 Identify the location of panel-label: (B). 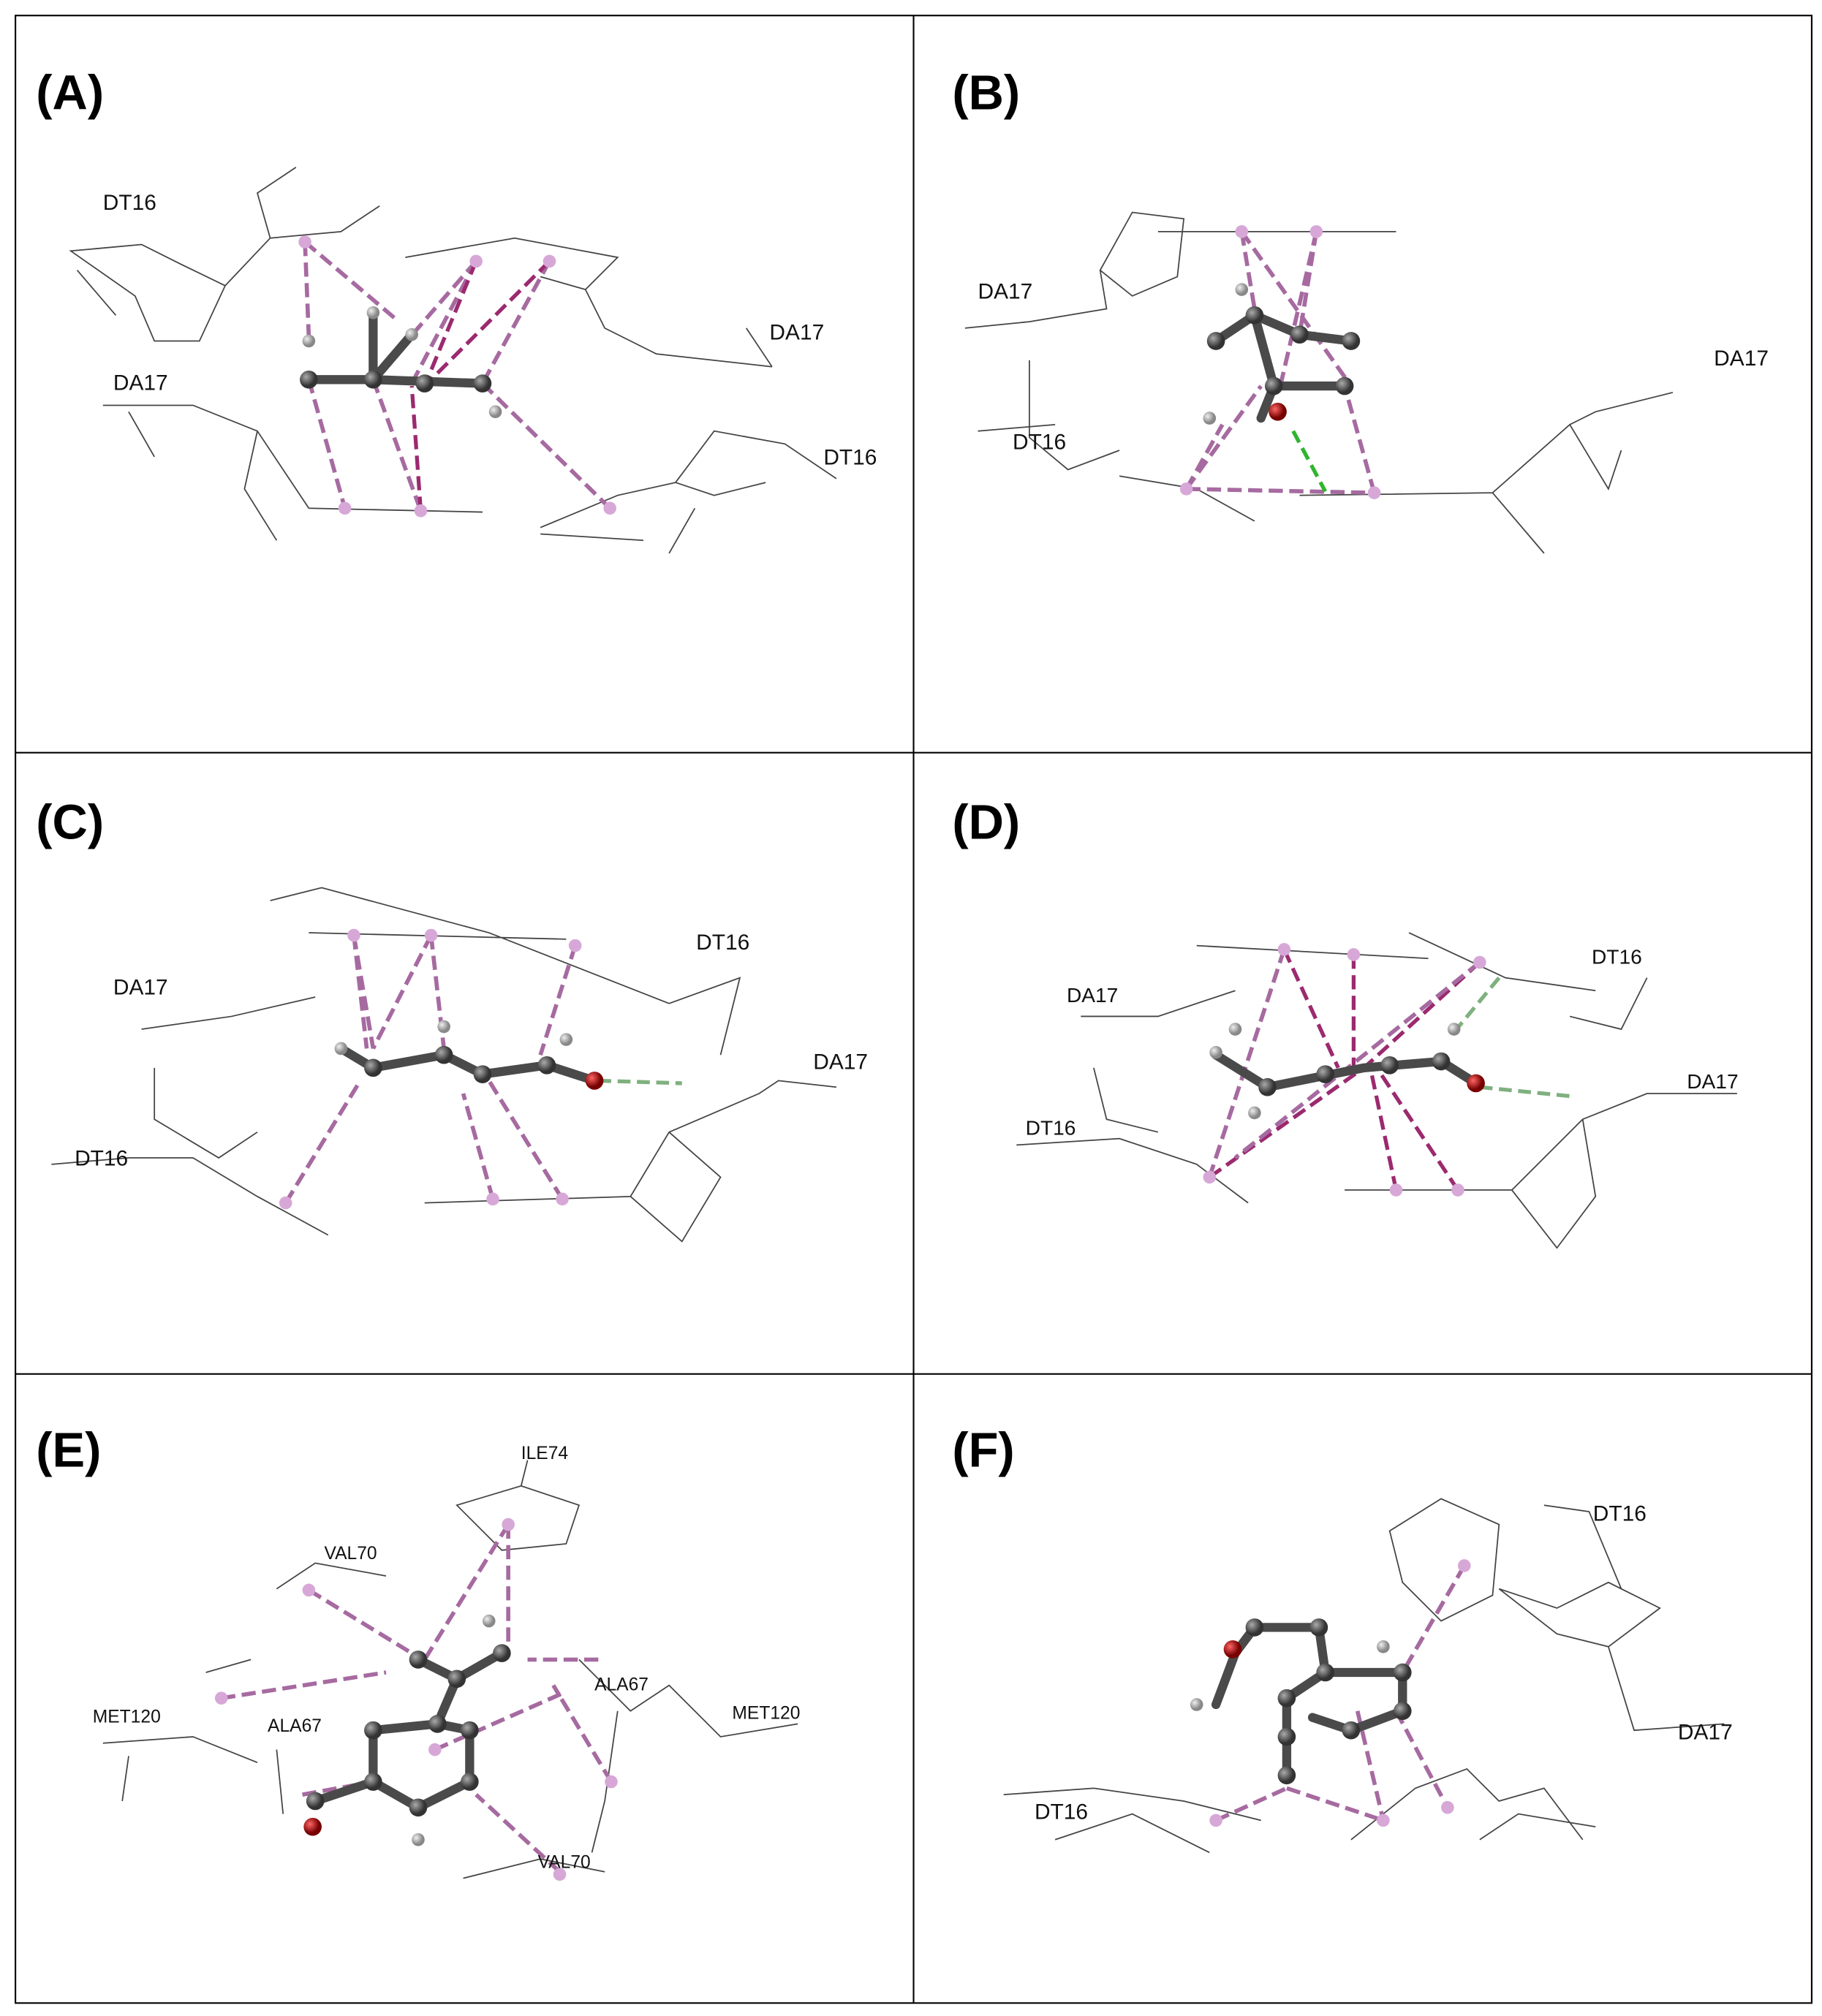
(986, 93).